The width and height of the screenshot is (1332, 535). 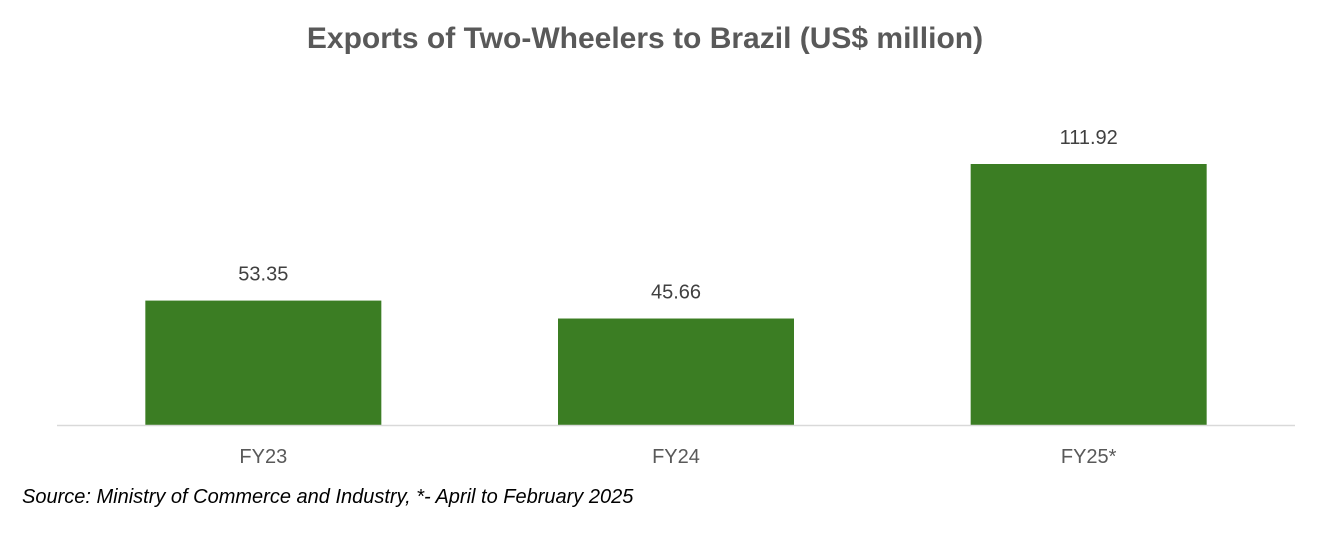 What do you see at coordinates (1089, 138) in the screenshot?
I see `data-label: 111.92` at bounding box center [1089, 138].